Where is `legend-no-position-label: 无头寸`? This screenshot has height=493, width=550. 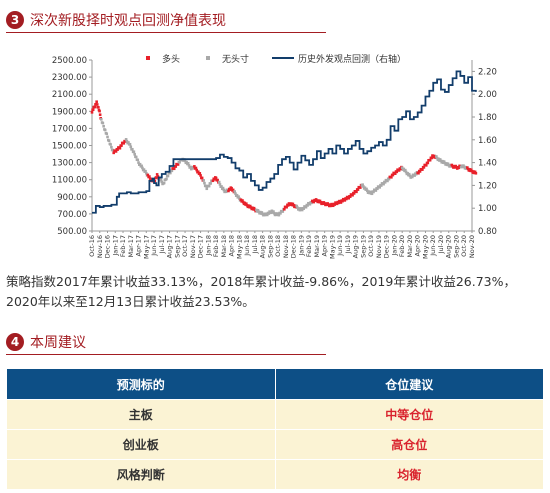
legend-no-position-label: 无头寸 is located at coordinates (235, 59).